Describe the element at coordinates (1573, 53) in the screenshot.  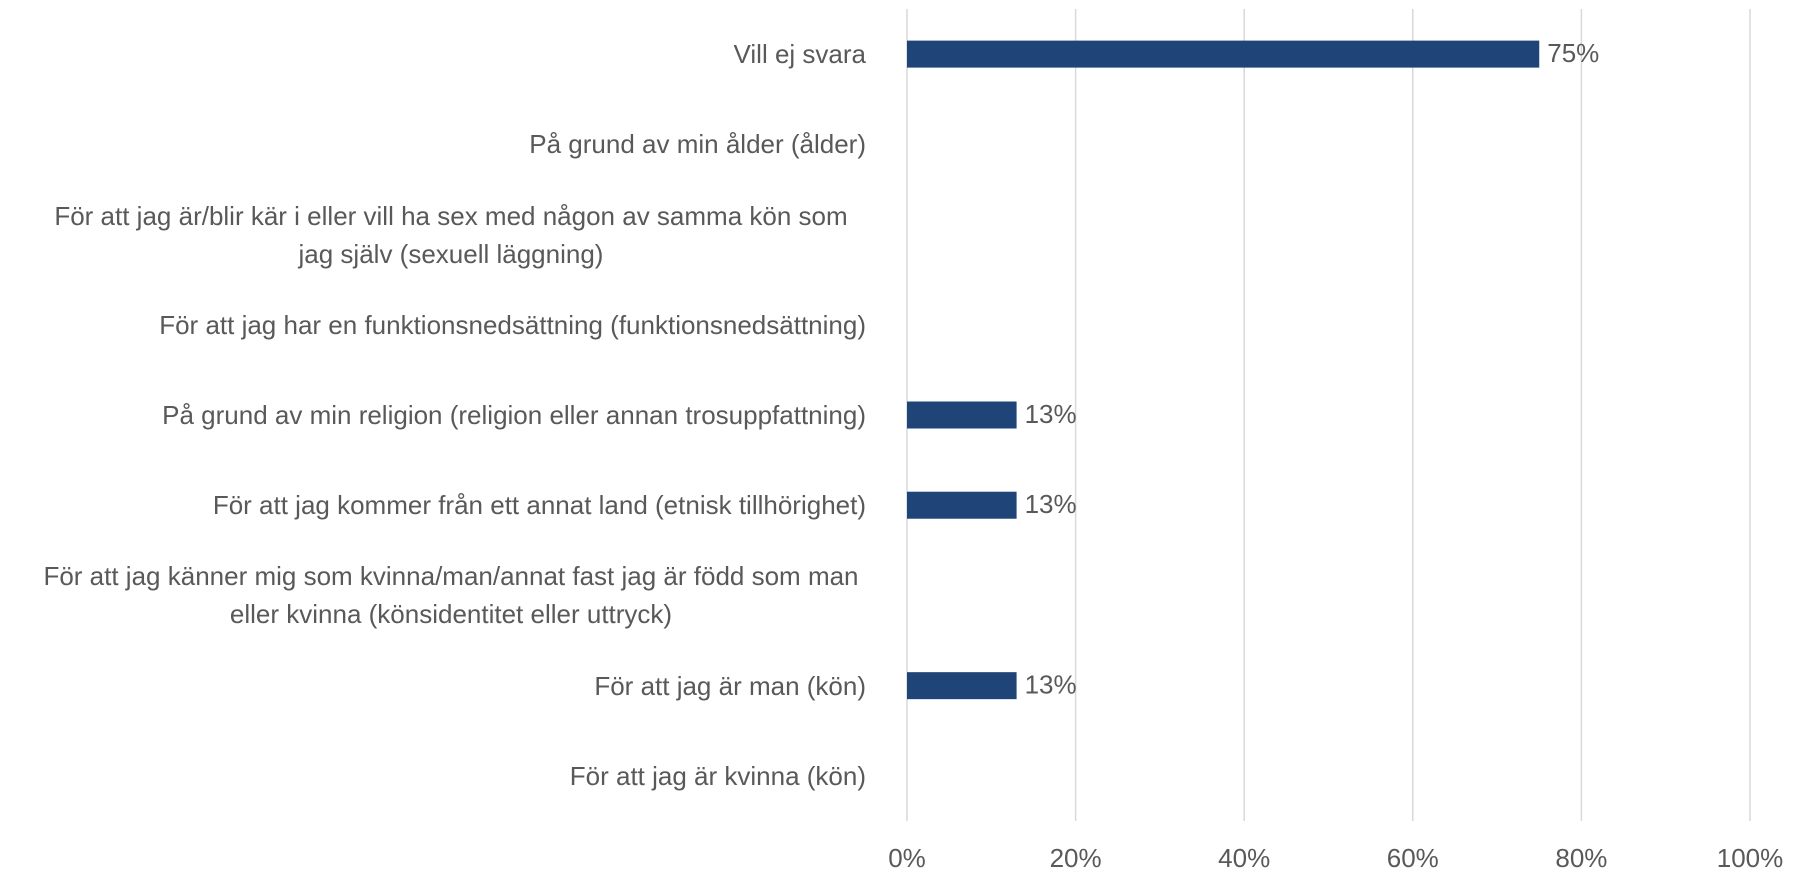
I see `value-label: 75%` at that location.